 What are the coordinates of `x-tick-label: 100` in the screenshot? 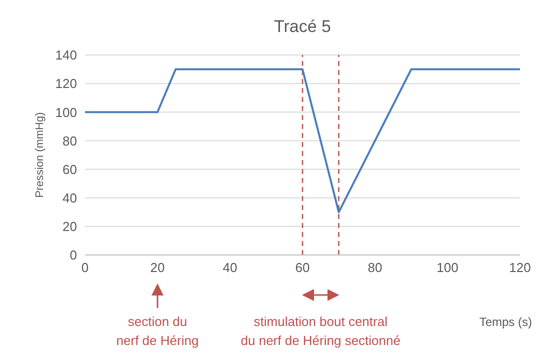 It's located at (447, 268).